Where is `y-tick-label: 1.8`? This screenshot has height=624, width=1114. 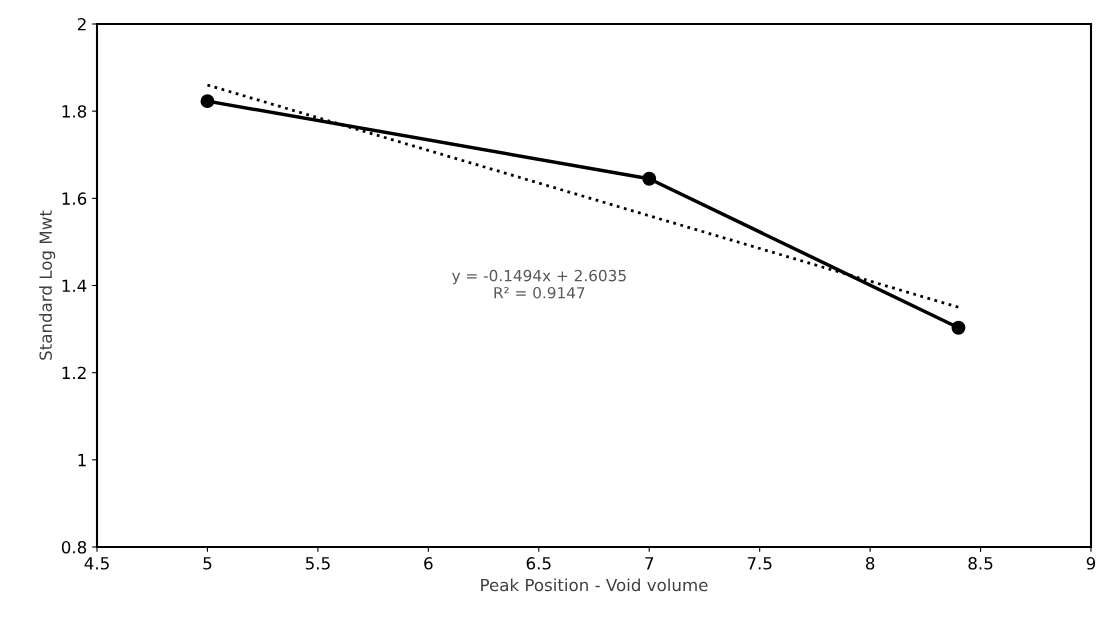 y-tick-label: 1.8 is located at coordinates (74, 111).